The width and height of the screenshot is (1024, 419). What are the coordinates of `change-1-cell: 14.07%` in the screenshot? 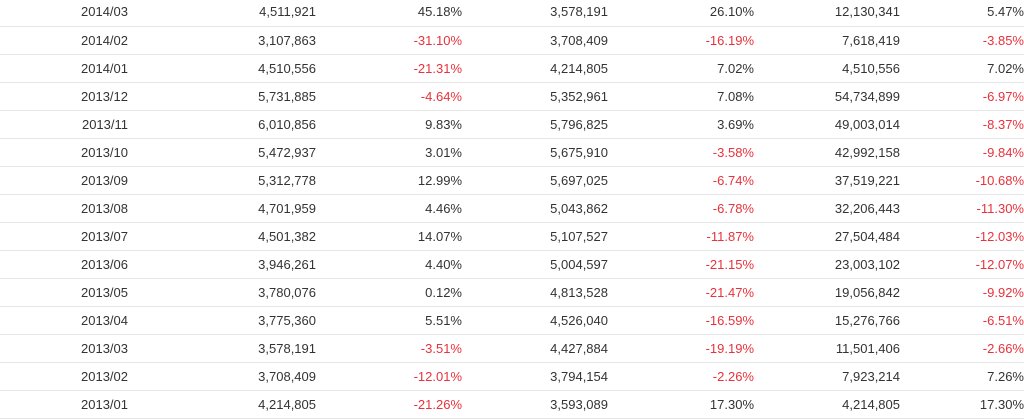 It's located at (389, 236).